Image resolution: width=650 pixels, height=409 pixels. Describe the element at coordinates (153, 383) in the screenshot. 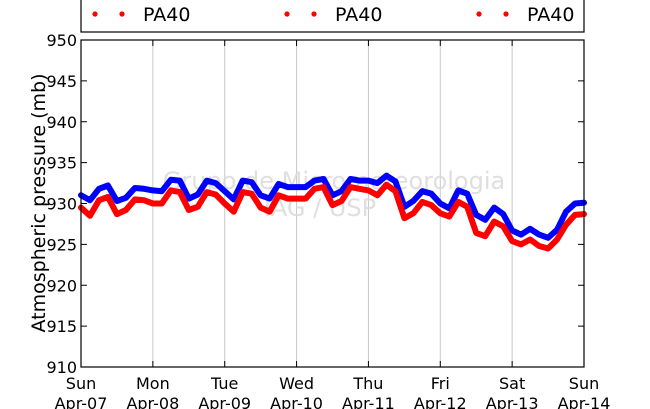

I see `x-tick-label-day: Mon` at that location.